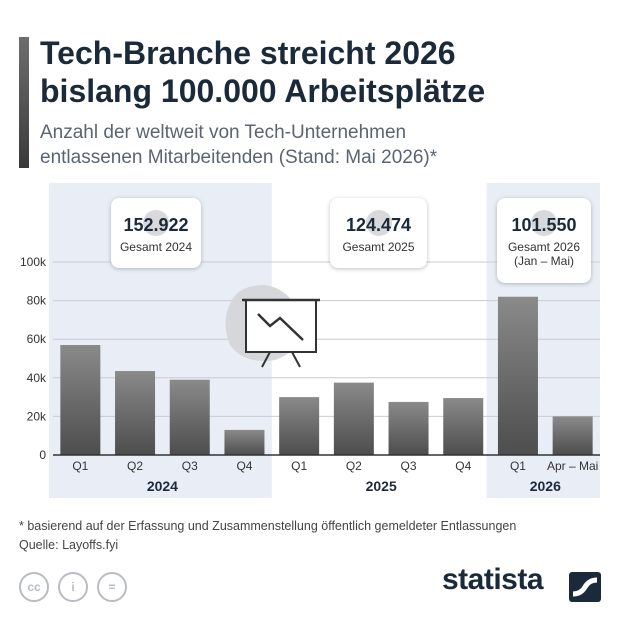 The image size is (620, 620). Describe the element at coordinates (69, 545) in the screenshot. I see `source-text: Quelle: Layoffs.fyi` at that location.